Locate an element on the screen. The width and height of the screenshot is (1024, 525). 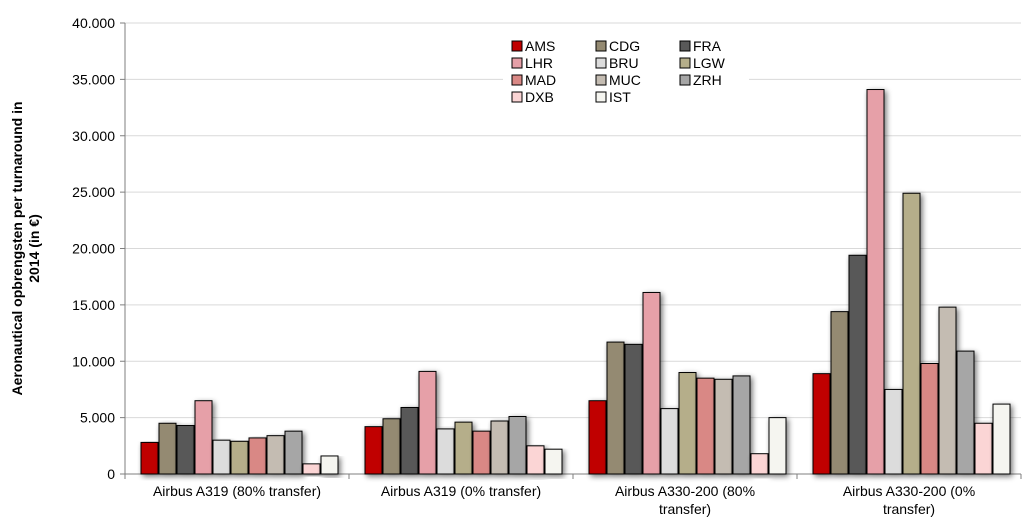
legend-swatch-dxb is located at coordinates (517, 97).